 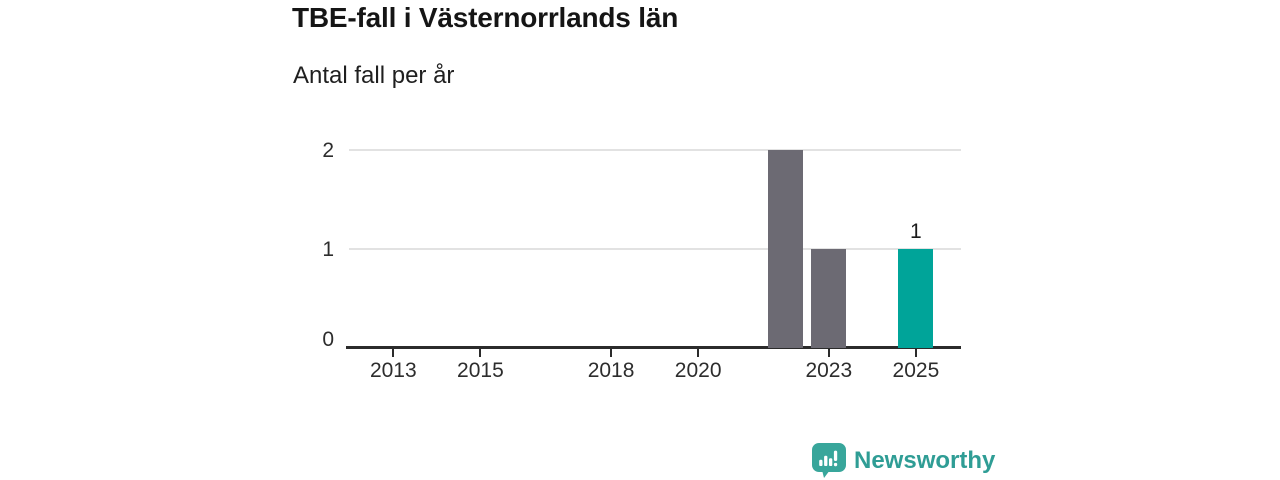 I want to click on x-tick-label: 2025, so click(x=916, y=370).